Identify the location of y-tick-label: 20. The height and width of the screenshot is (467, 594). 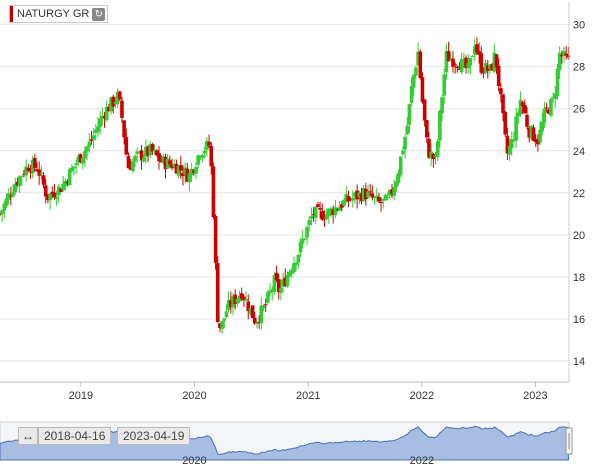
(579, 236).